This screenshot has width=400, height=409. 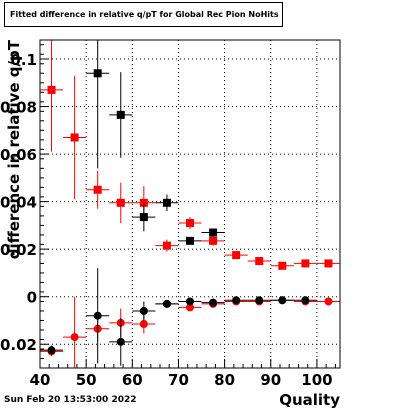 What do you see at coordinates (23, 60) in the screenshot?
I see `y-tick-label: 0.1` at bounding box center [23, 60].